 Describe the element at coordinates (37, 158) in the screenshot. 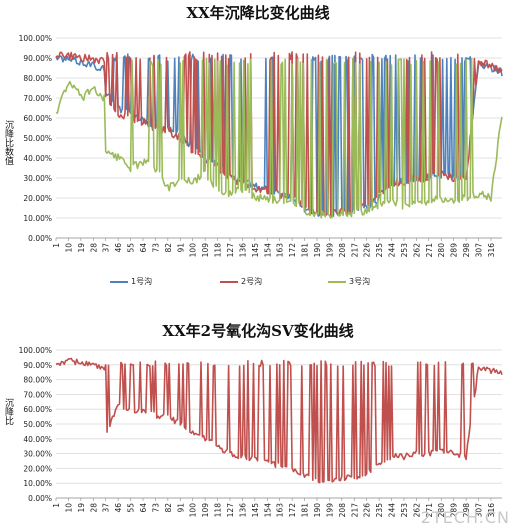

I see `y-tick-label: 40.00%` at that location.